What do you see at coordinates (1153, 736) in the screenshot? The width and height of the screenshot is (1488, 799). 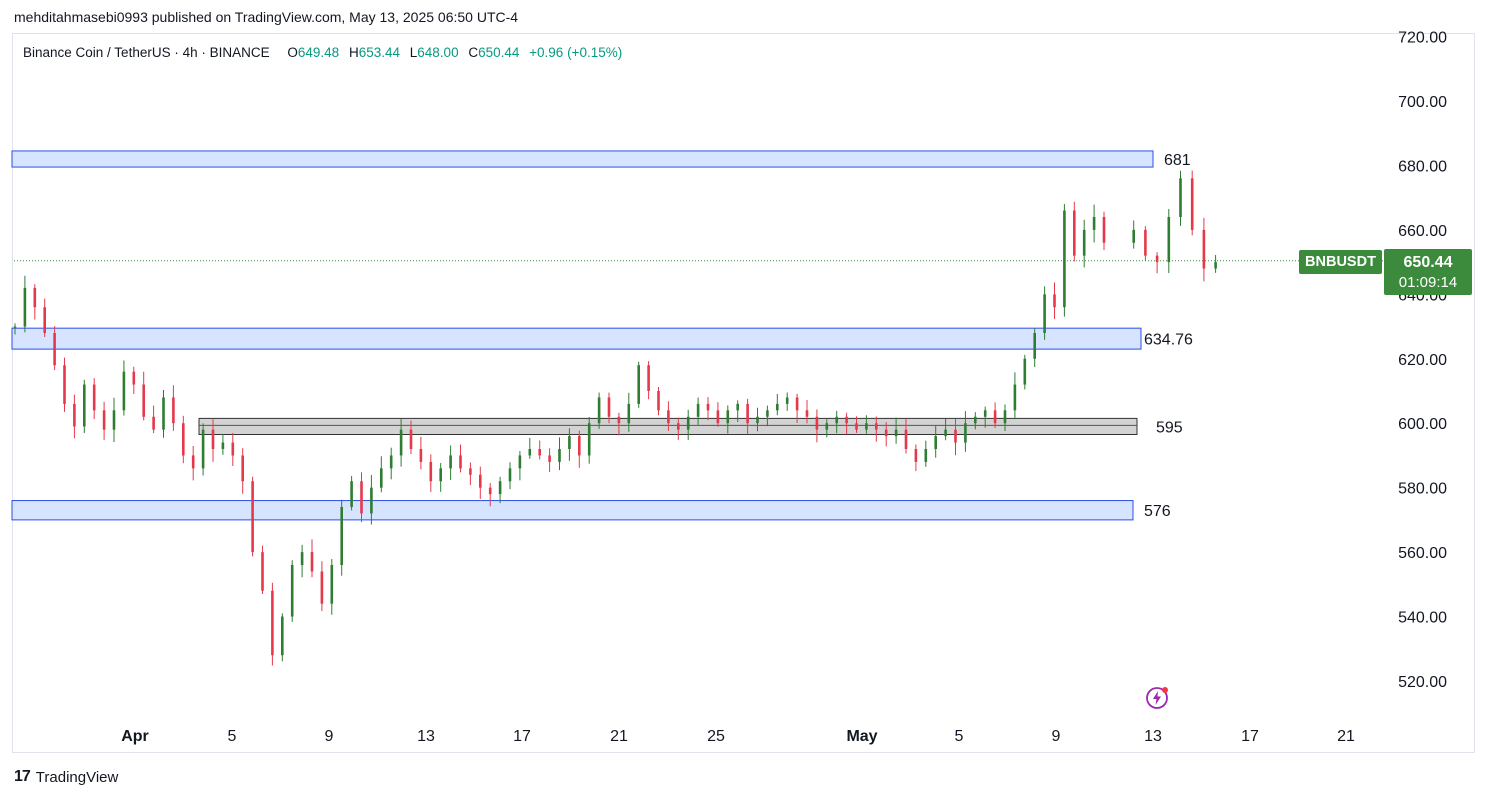 I see `x-tick-label: 13` at bounding box center [1153, 736].